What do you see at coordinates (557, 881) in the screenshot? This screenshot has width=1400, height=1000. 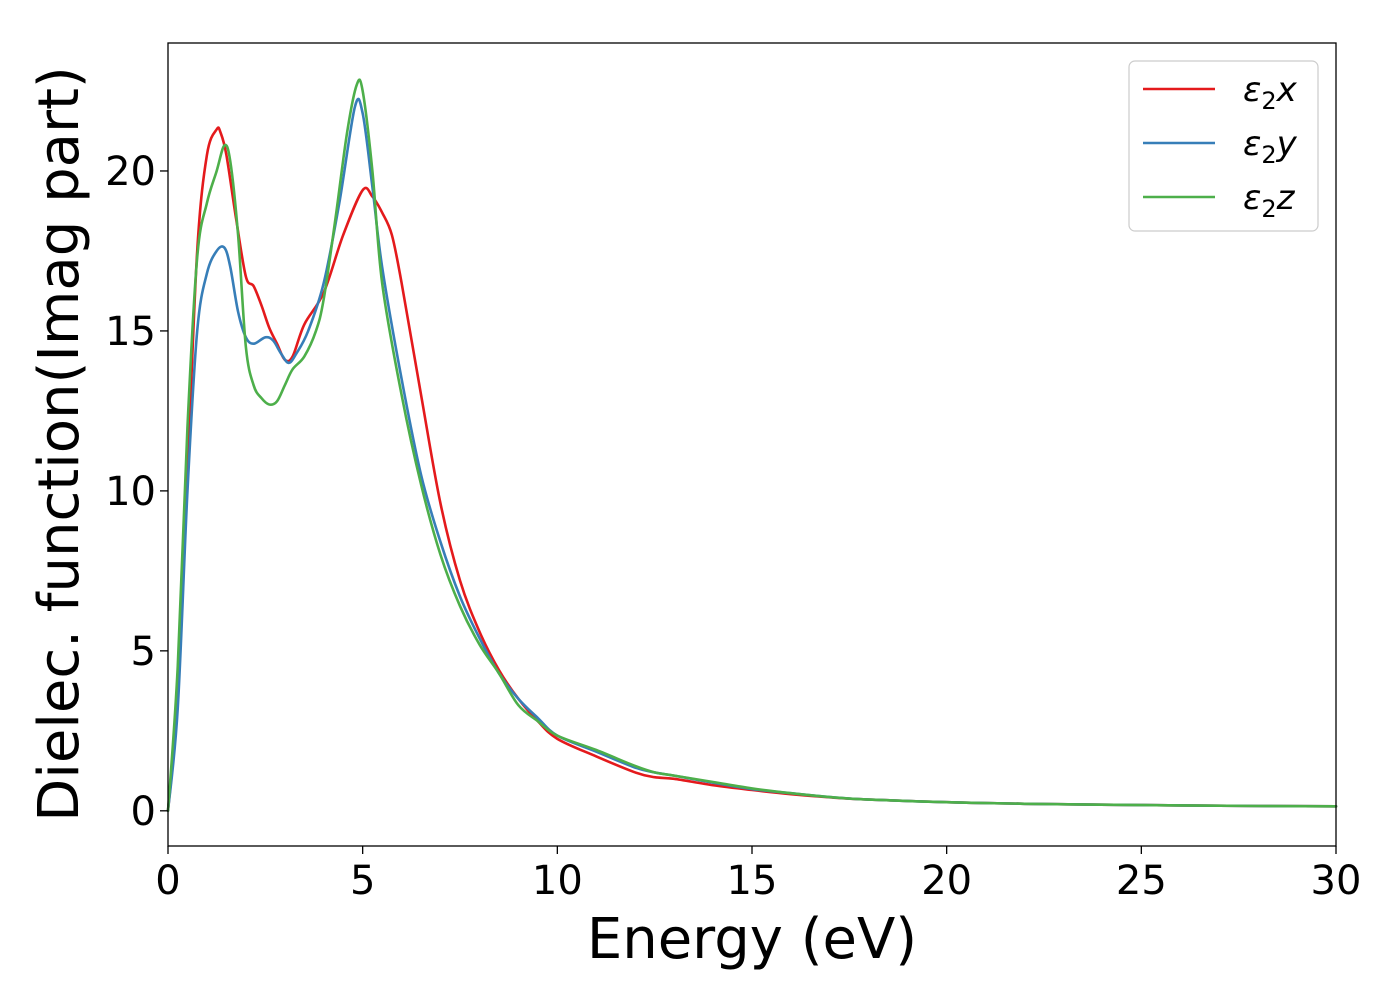 I see `x-tick-label: 10` at bounding box center [557, 881].